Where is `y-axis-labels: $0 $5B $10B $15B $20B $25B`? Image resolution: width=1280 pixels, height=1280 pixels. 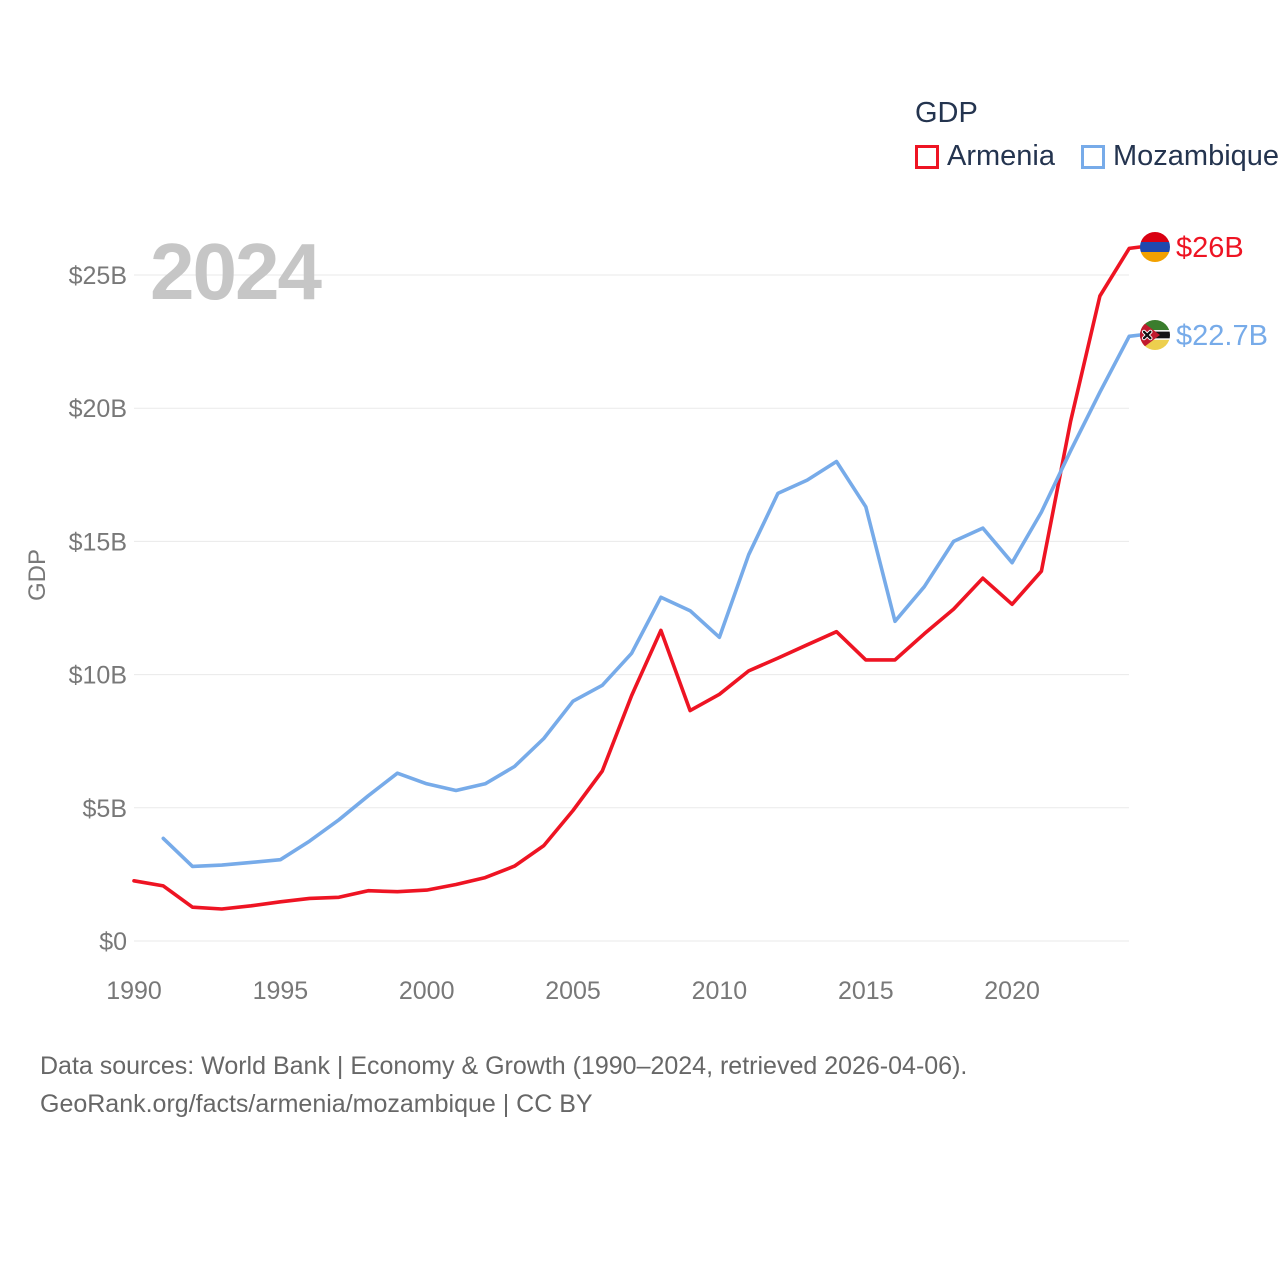 y-axis-labels: $0 $5B $10B $15B $20B $25B is located at coordinates (98, 609).